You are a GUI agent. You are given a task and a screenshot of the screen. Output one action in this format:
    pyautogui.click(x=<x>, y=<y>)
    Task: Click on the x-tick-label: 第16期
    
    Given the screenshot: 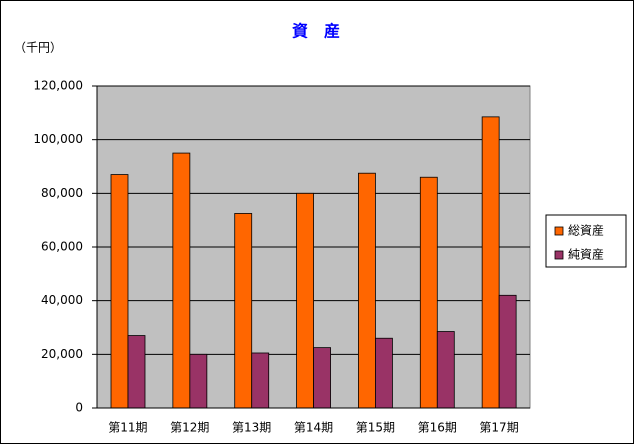 What is the action you would take?
    pyautogui.click(x=437, y=428)
    